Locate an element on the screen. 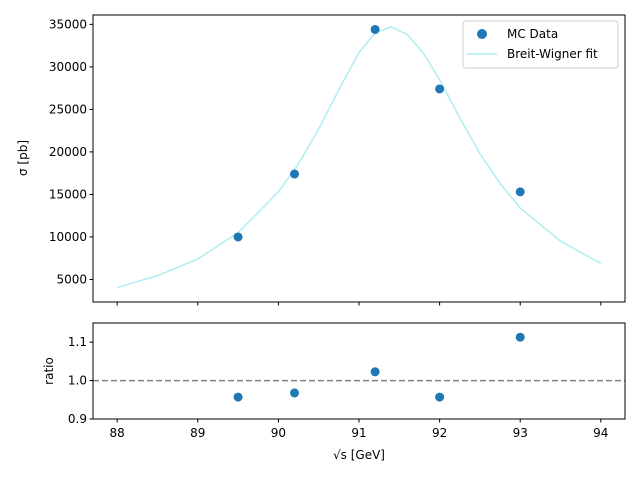 The height and width of the screenshot is (480, 640). main-y-tick-label: 25000 is located at coordinates (68, 109).